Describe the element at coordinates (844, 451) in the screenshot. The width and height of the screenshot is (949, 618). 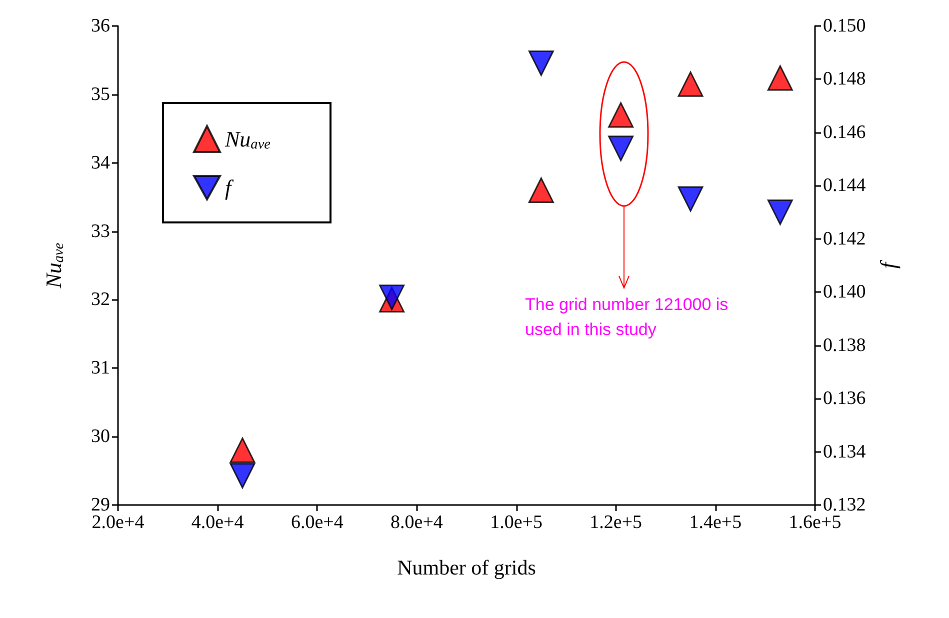
I see `y2-tick-label: 0.134` at that location.